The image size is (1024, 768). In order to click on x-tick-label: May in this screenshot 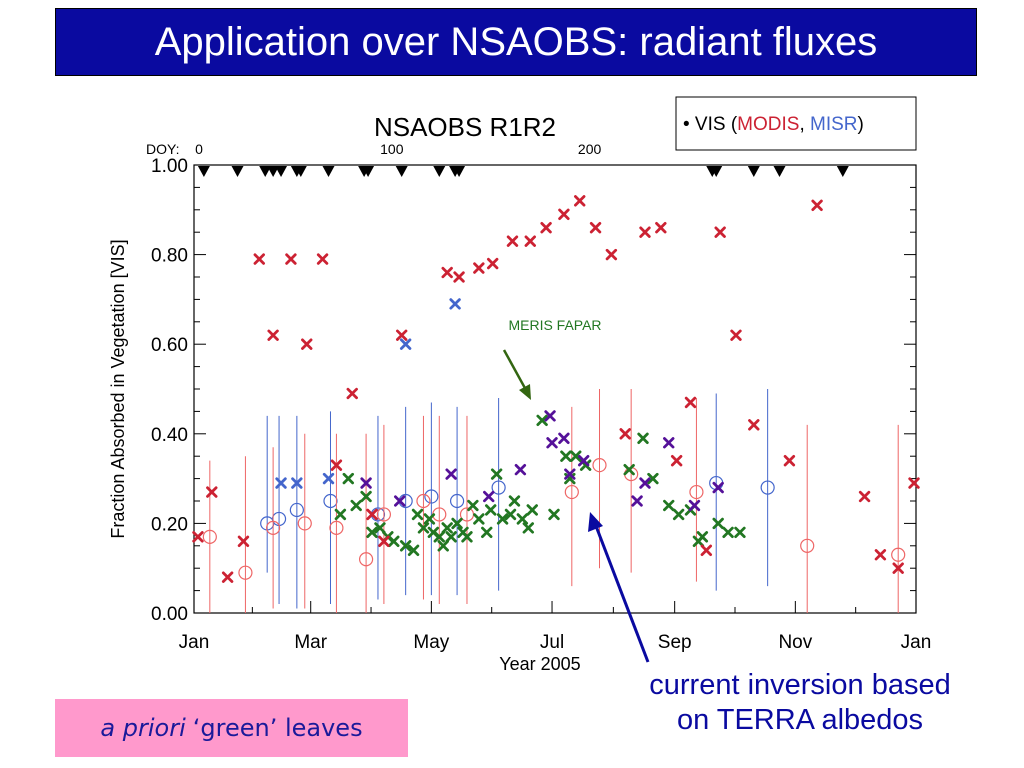, I will do `click(431, 642)`.